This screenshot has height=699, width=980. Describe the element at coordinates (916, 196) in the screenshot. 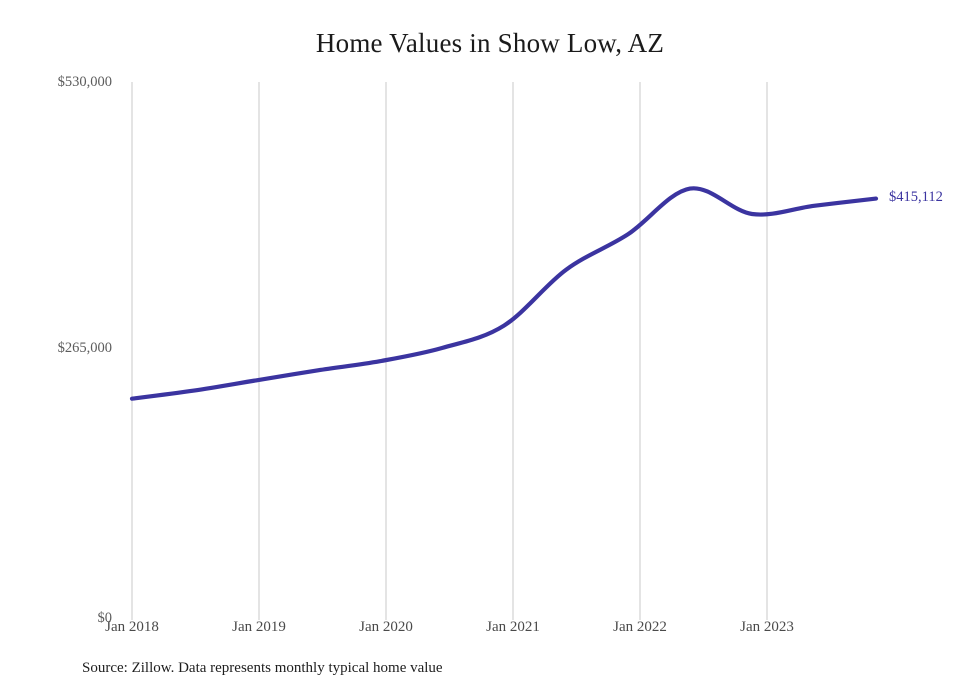

I see `end-value-annotation: $415,112` at that location.